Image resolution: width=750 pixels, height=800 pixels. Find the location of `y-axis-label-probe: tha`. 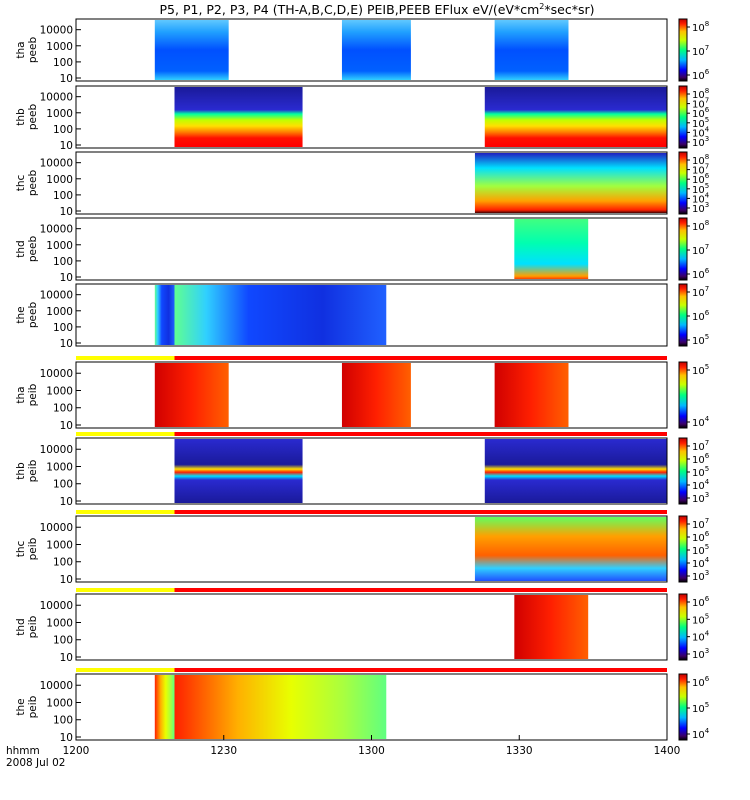

y-axis-label-probe: tha is located at coordinates (21, 49).